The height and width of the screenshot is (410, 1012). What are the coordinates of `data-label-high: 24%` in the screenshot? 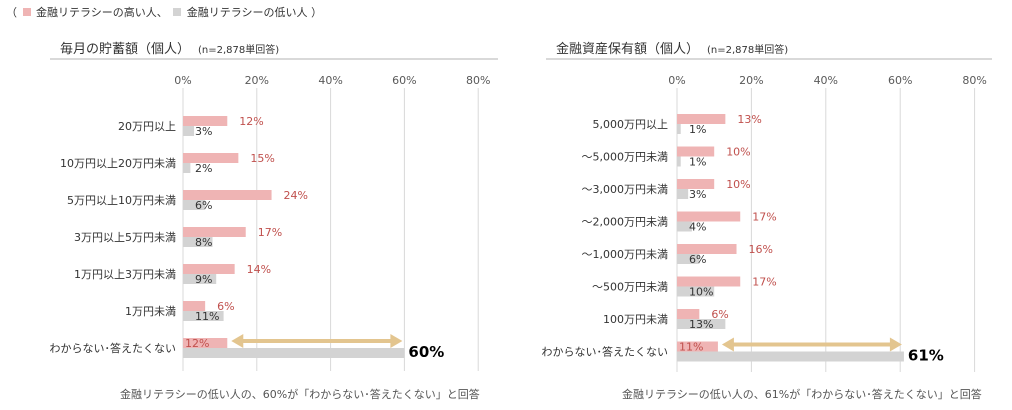 It's located at (296, 195).